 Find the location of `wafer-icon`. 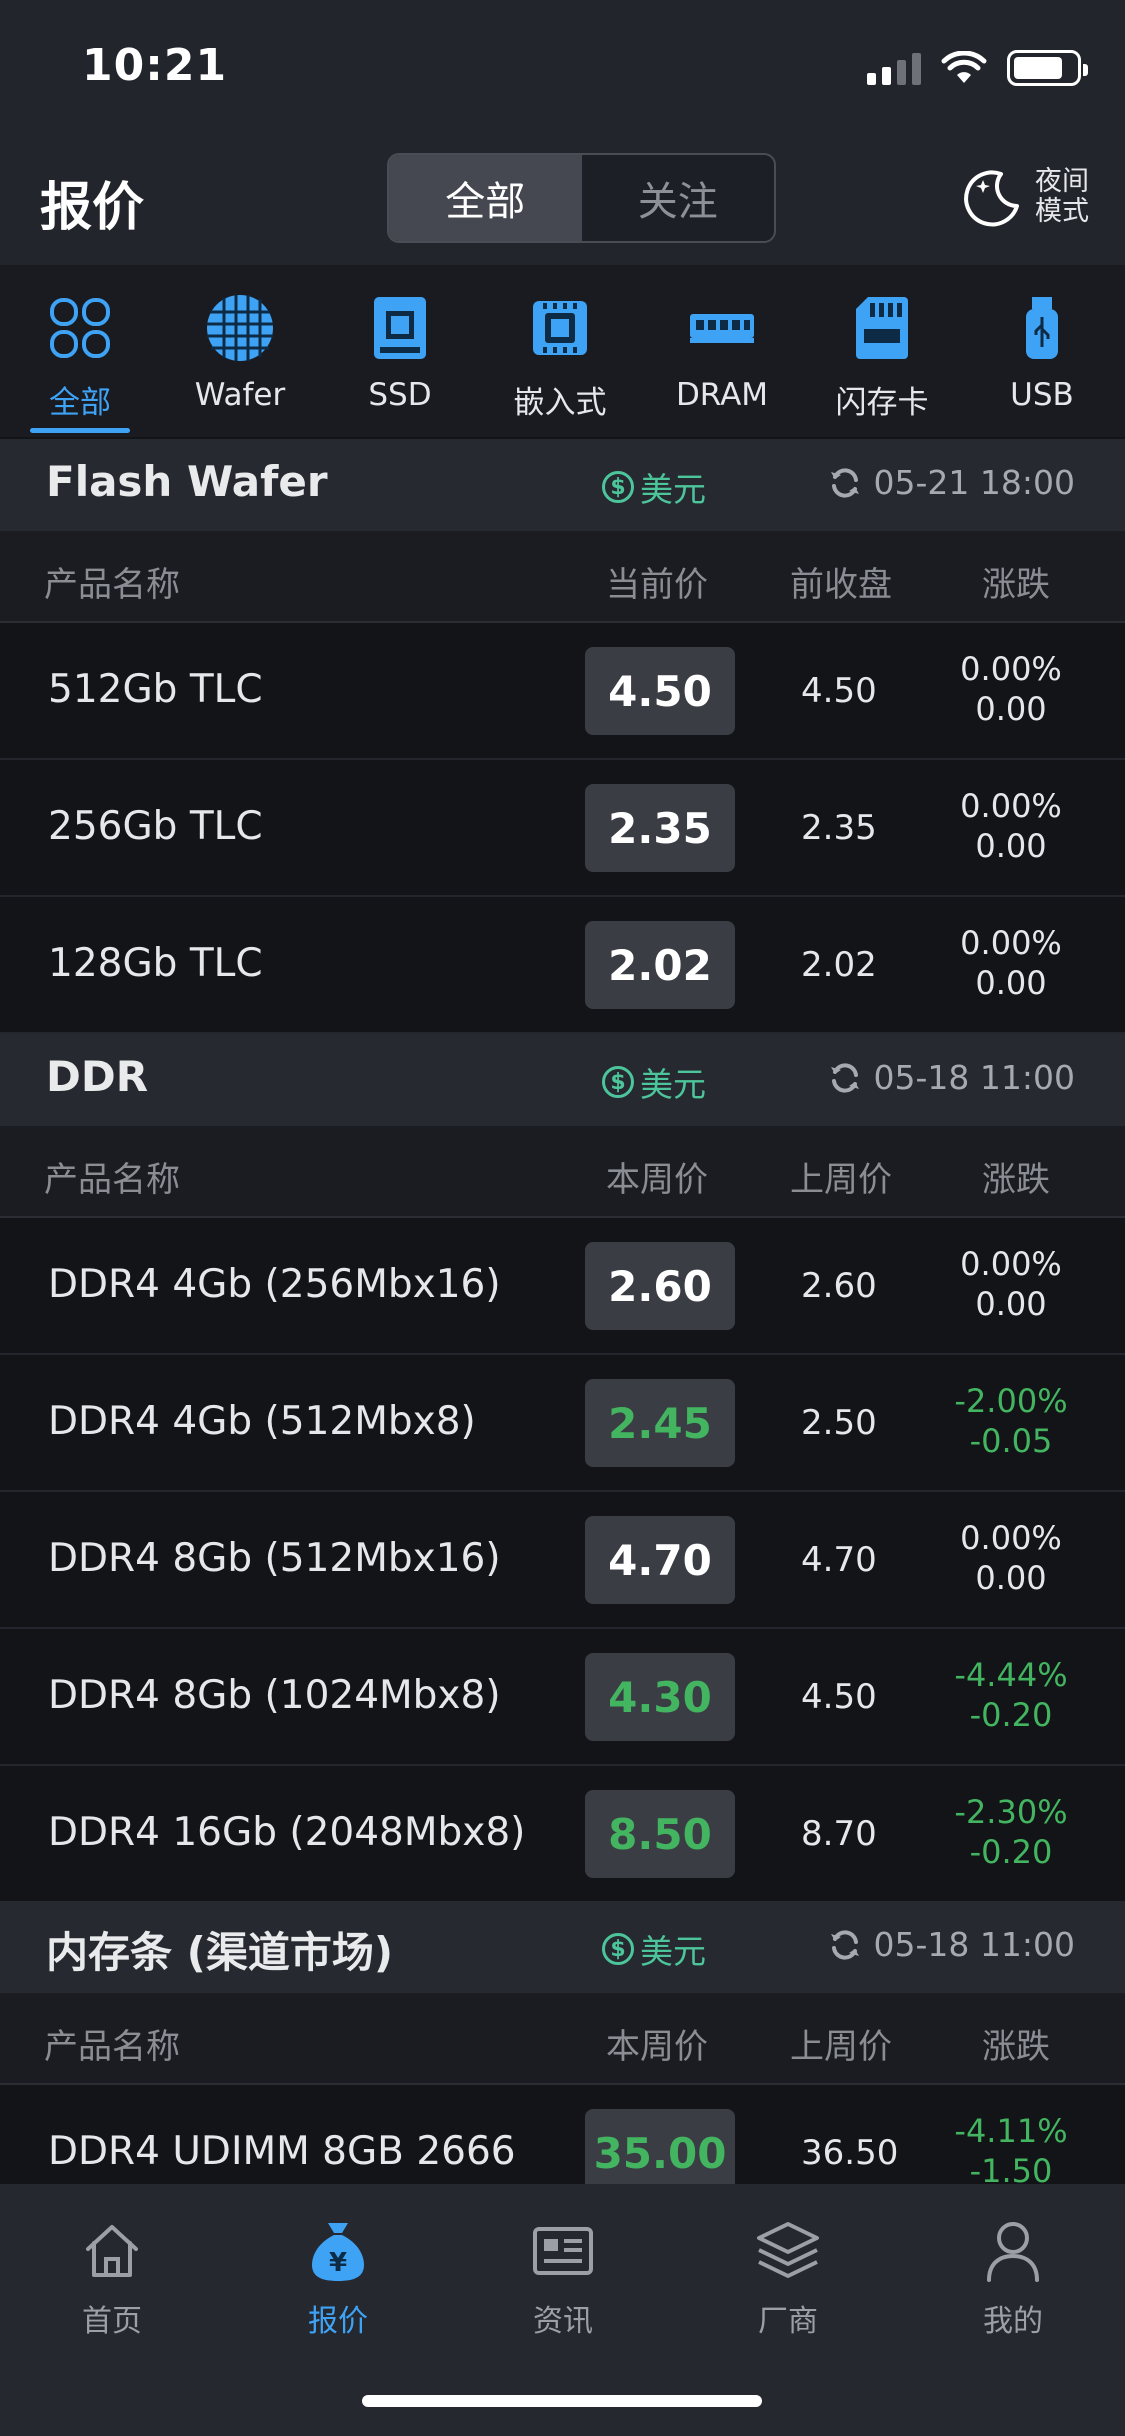

wafer-icon is located at coordinates (240, 327).